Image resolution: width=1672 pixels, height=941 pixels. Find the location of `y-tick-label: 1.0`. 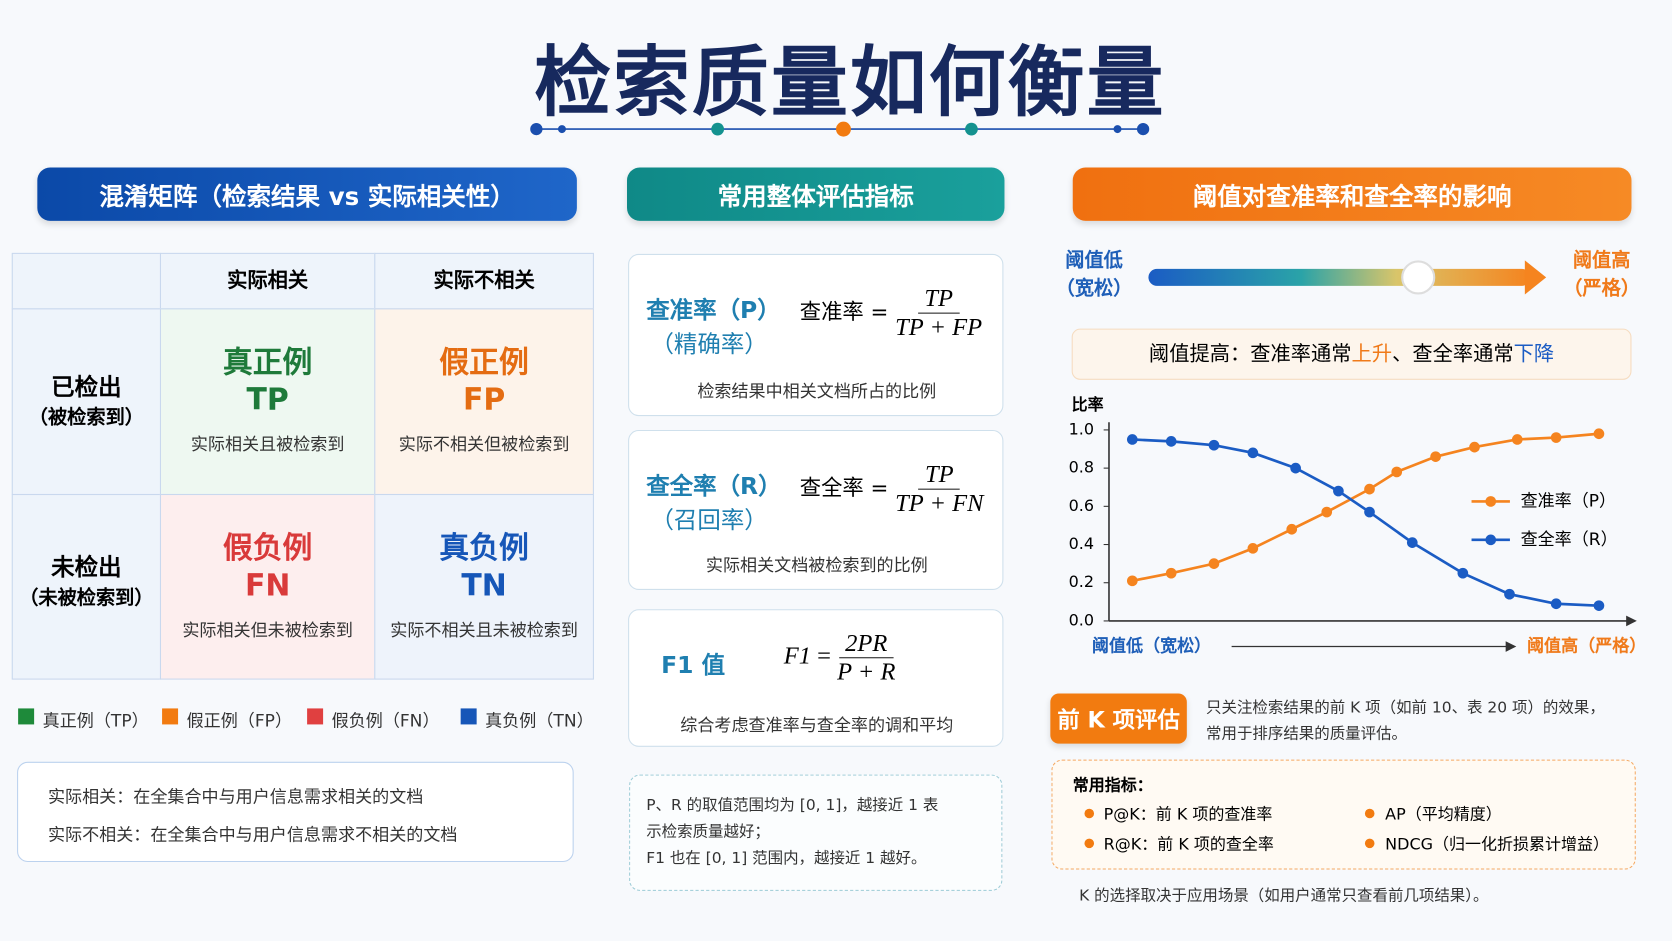

y-tick-label: 1.0 is located at coordinates (1081, 428).